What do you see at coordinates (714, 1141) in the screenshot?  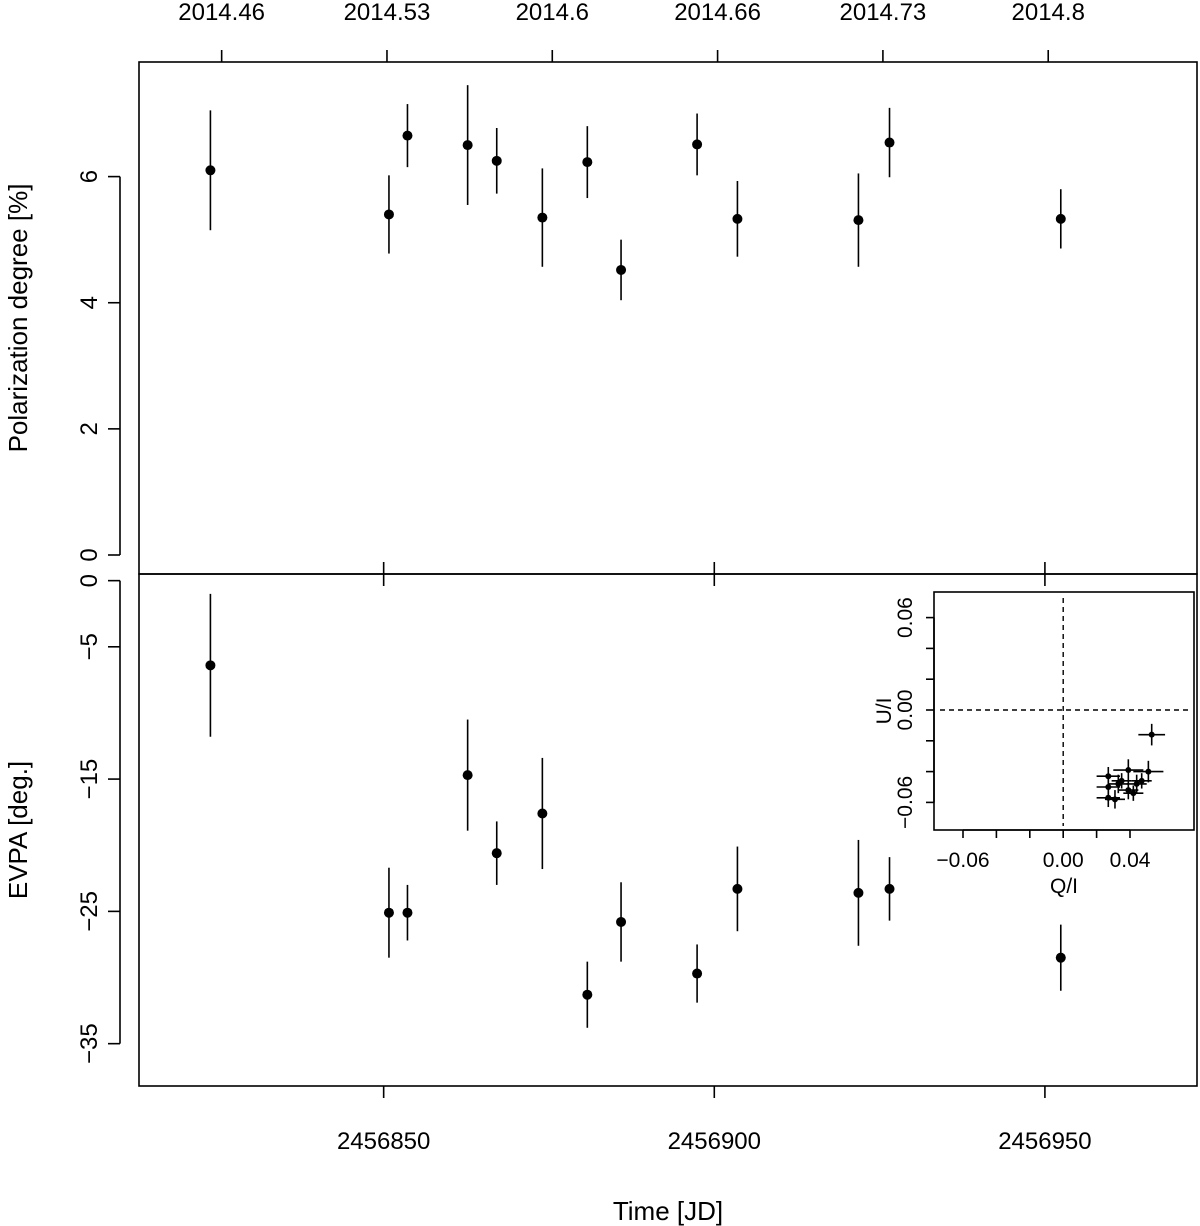 I see `jd-x-tick-label: 2456900` at bounding box center [714, 1141].